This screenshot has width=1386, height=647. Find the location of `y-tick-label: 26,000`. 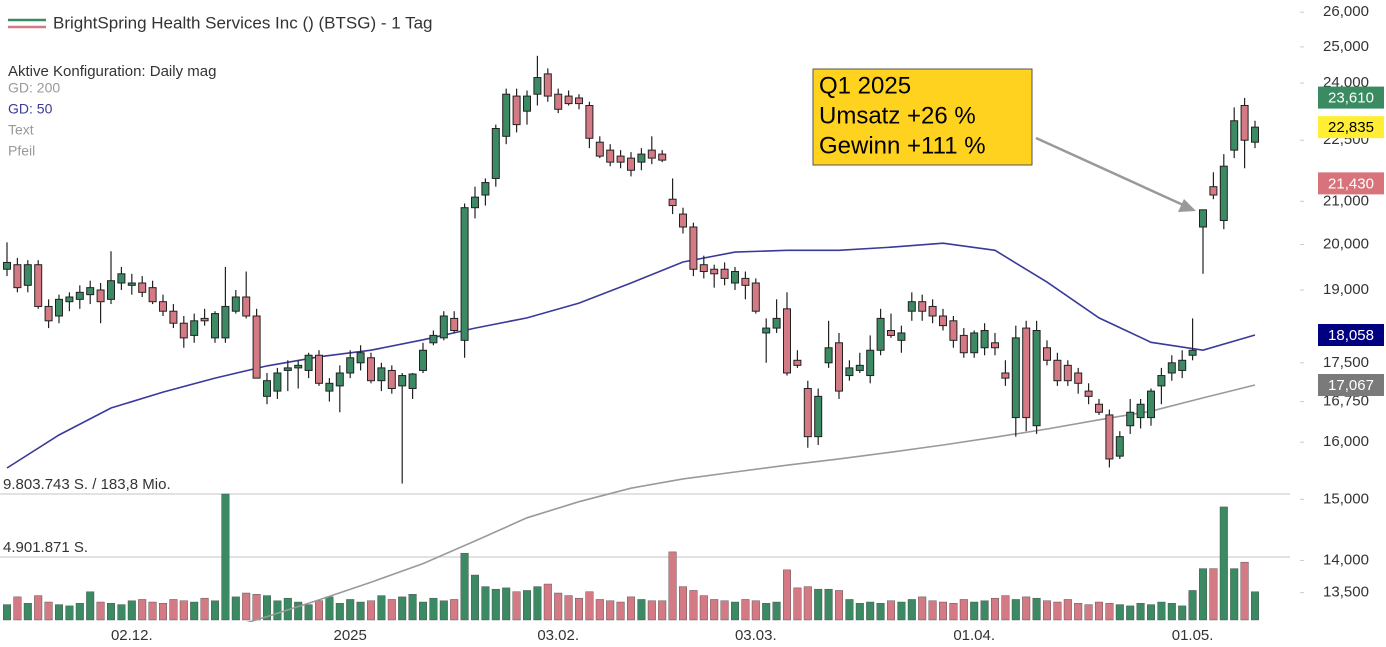

y-tick-label: 26,000 is located at coordinates (1346, 11).